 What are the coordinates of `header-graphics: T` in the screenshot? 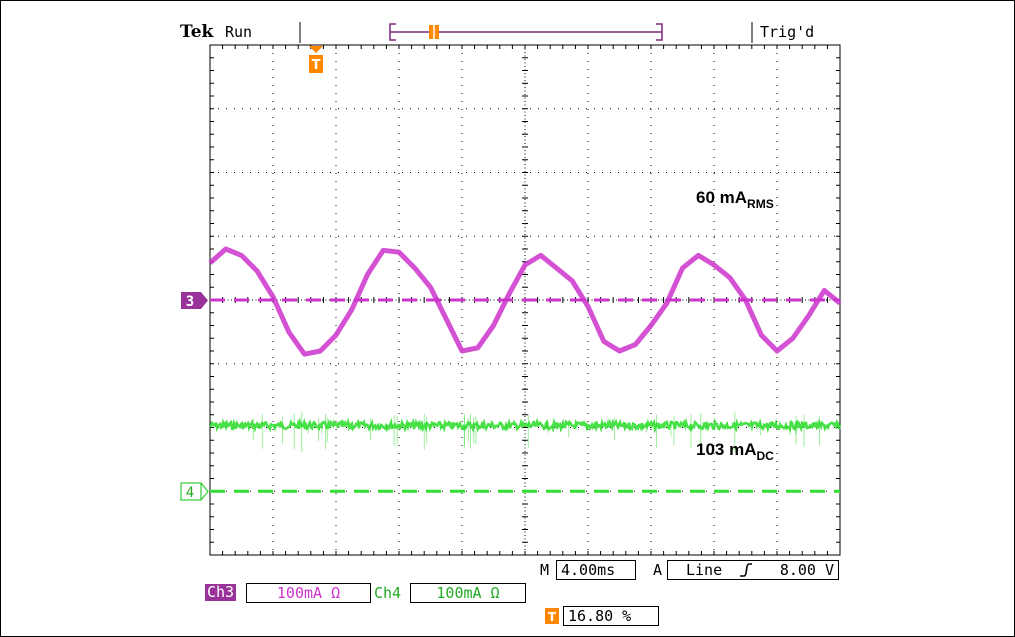 It's located at (526, 47).